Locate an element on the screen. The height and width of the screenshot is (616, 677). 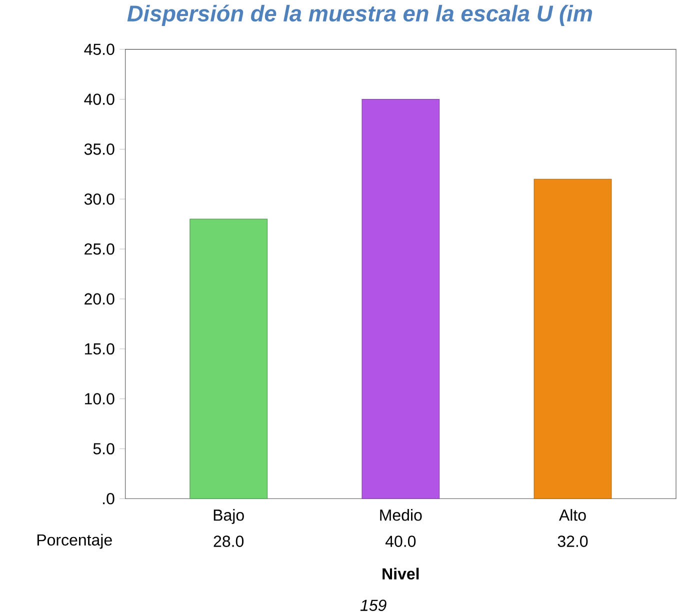
y-tick-label: 10.0 is located at coordinates (99, 398).